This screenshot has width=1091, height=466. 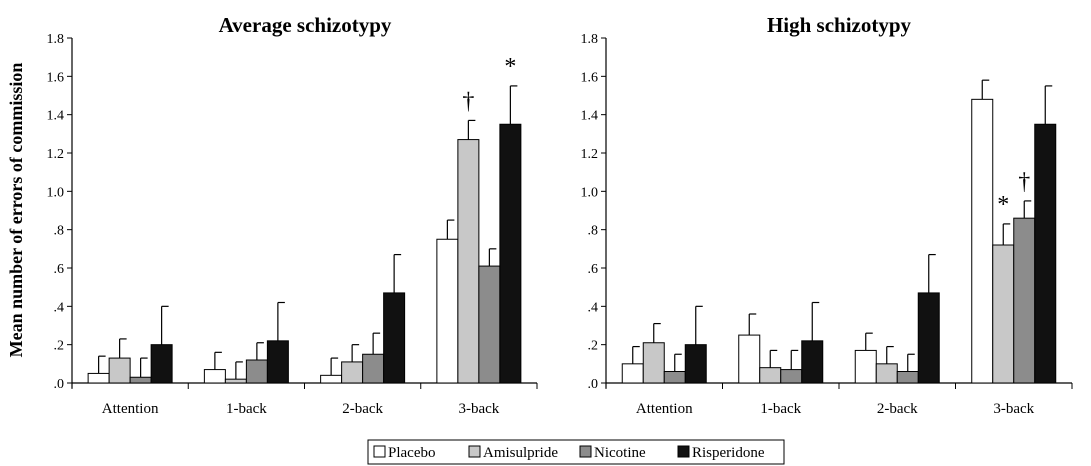 I want to click on legend-swatch-placebo, so click(x=379, y=451).